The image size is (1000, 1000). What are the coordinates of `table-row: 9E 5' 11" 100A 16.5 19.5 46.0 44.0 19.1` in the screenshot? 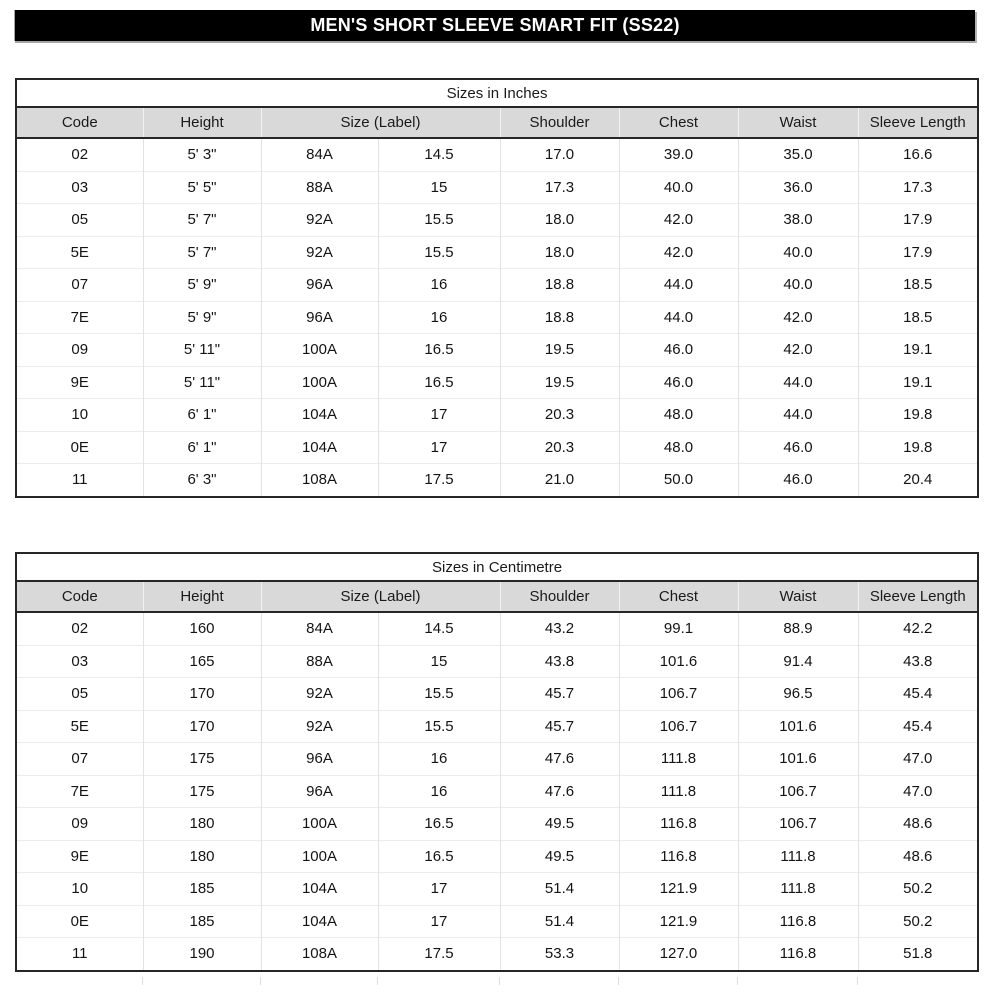 It's located at (497, 382).